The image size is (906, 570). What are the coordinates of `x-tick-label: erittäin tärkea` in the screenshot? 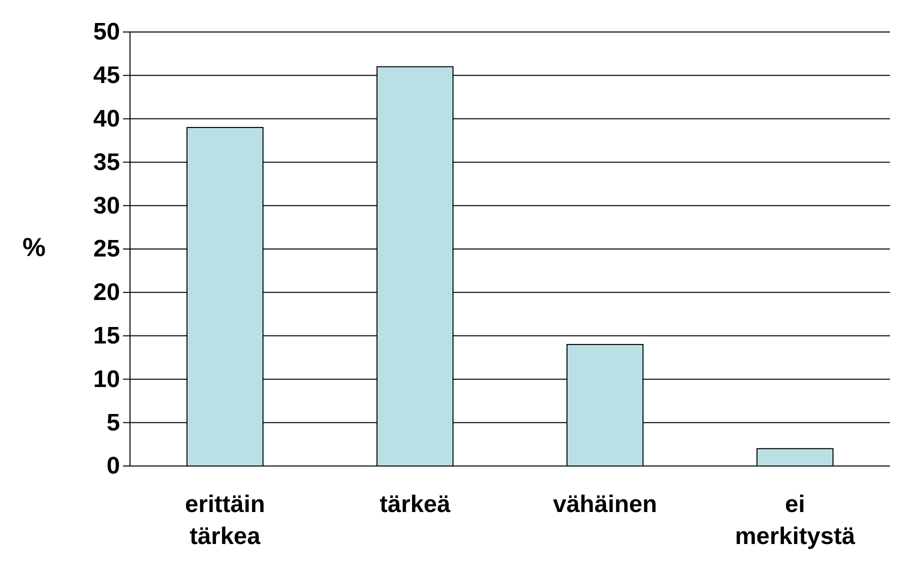 It's located at (225, 520).